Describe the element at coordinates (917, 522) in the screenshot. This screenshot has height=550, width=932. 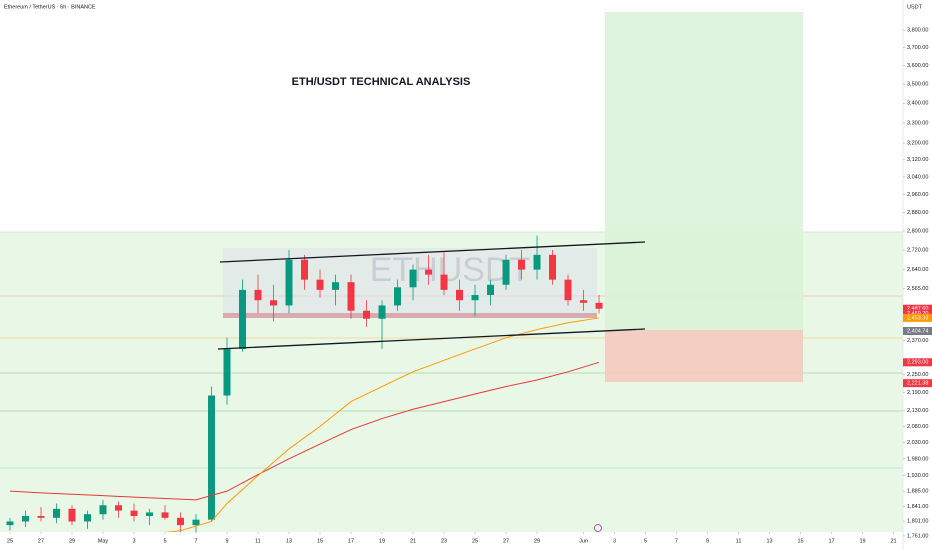
I see `y-tick-label: 1,801.00` at that location.